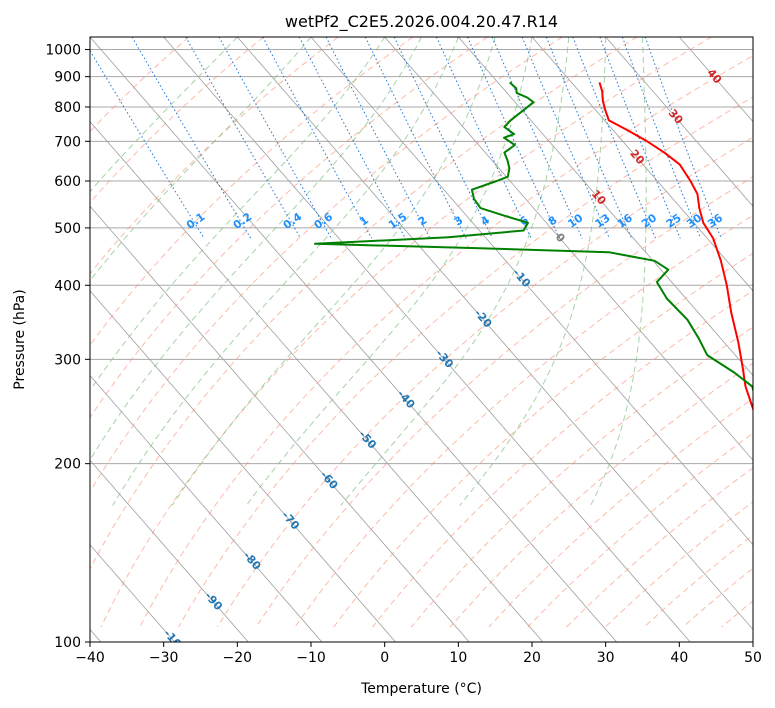  Describe the element at coordinates (140, 85) in the screenshot. I see `dry-adiabat-m30` at that location.